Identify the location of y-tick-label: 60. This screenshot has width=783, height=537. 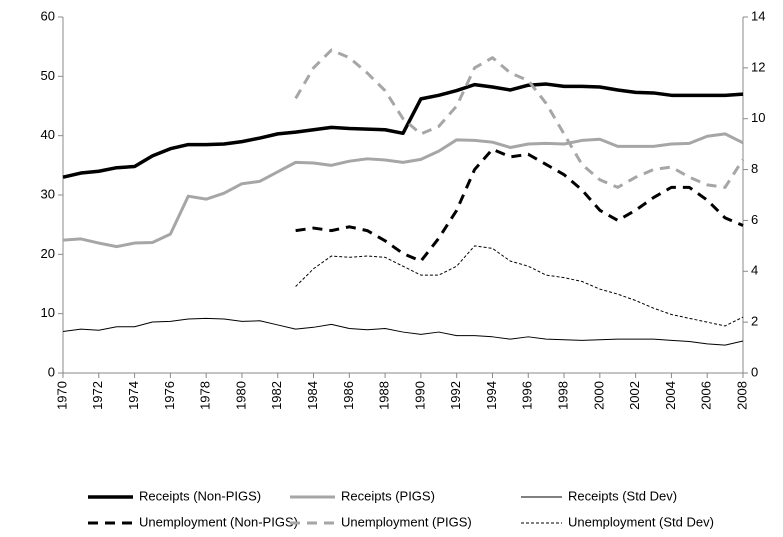
(48, 15).